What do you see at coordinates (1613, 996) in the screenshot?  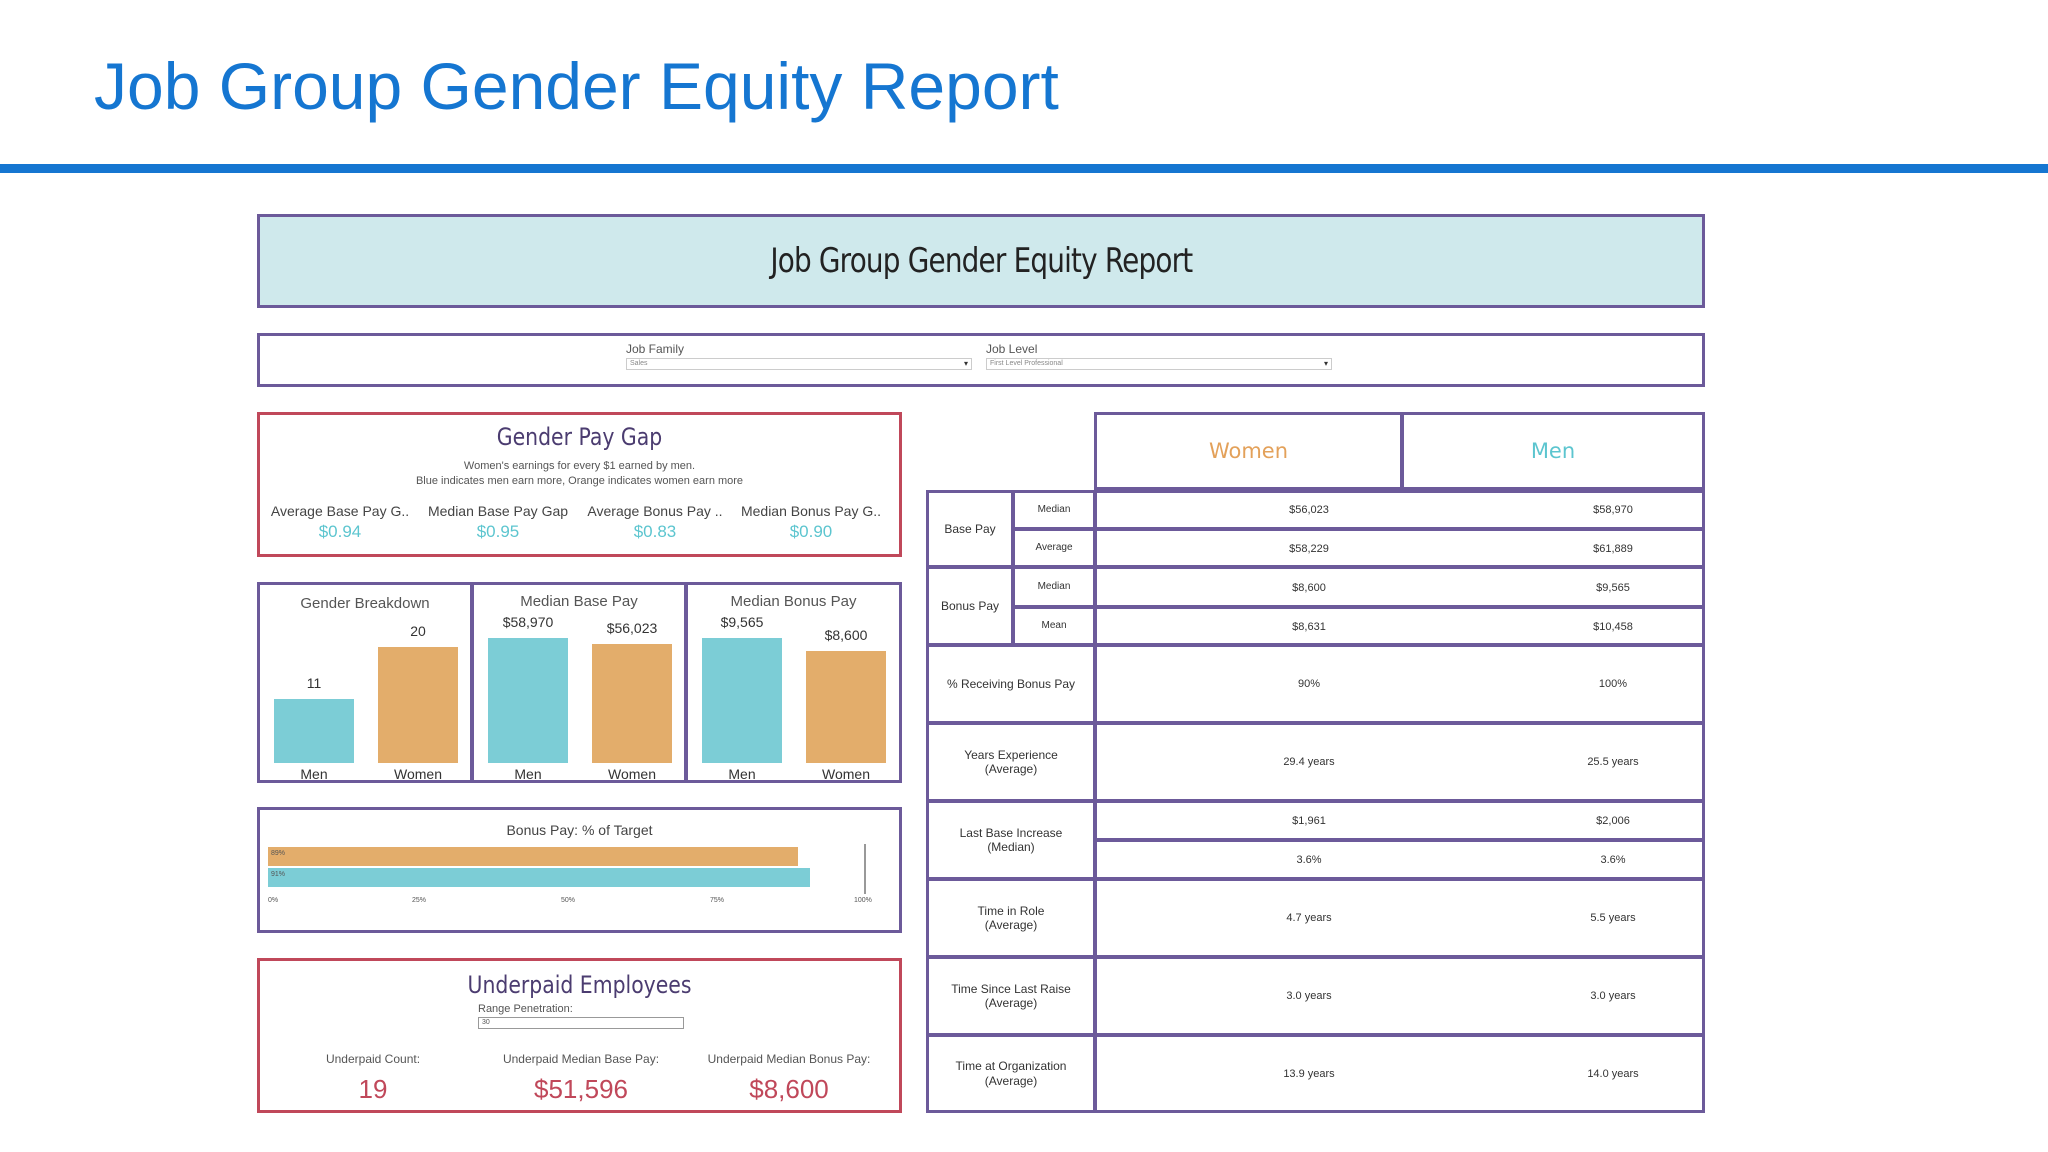 I see `since-raise-men: 3.0 years` at bounding box center [1613, 996].